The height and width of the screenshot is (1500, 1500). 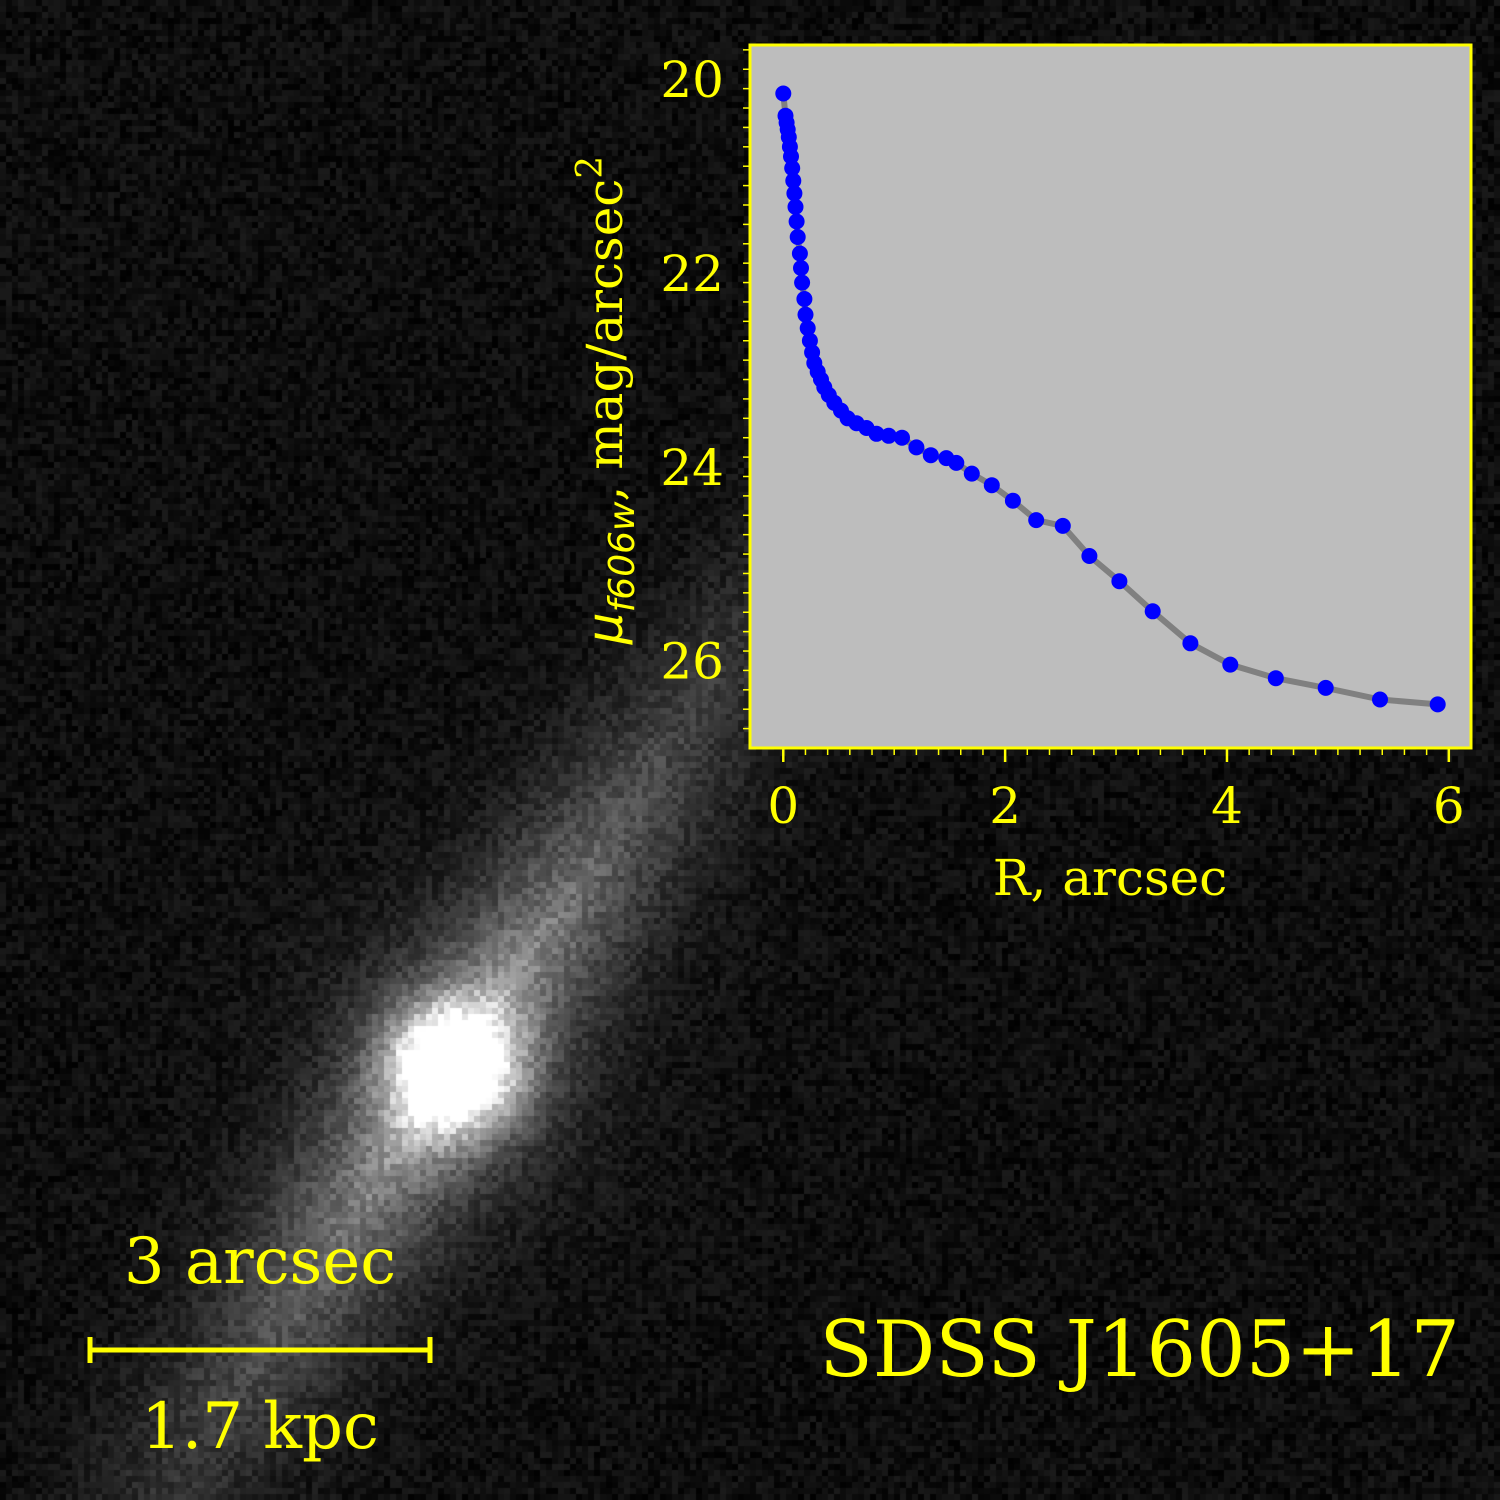 I want to click on y-tick-label: 20, so click(x=692, y=80).